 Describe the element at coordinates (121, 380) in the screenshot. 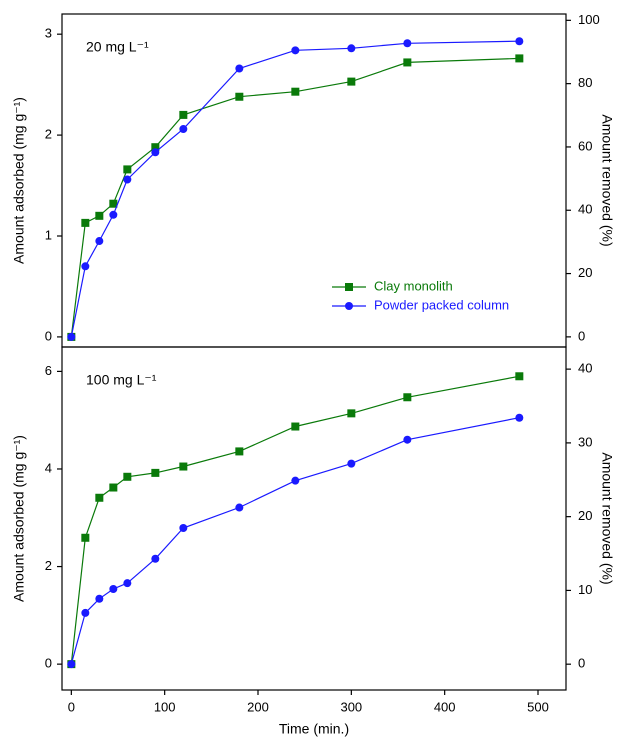

I see `annotation: 100 mg L⁻¹` at that location.